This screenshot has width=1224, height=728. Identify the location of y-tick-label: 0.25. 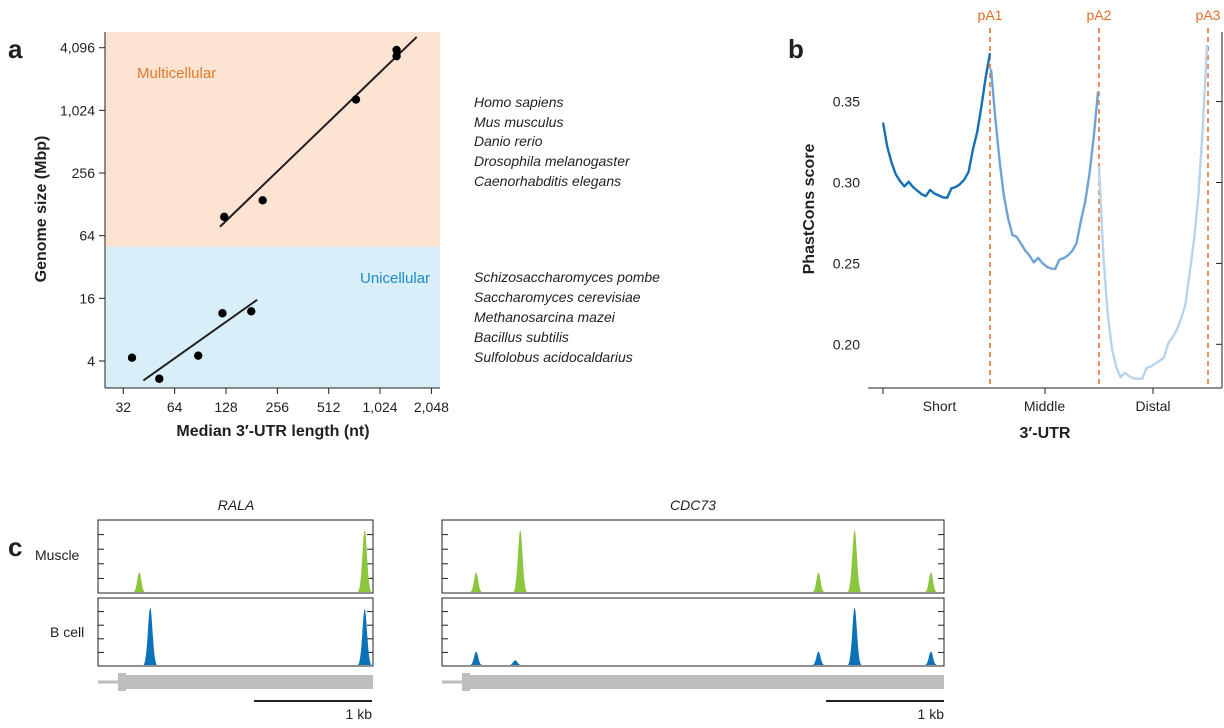
(846, 263).